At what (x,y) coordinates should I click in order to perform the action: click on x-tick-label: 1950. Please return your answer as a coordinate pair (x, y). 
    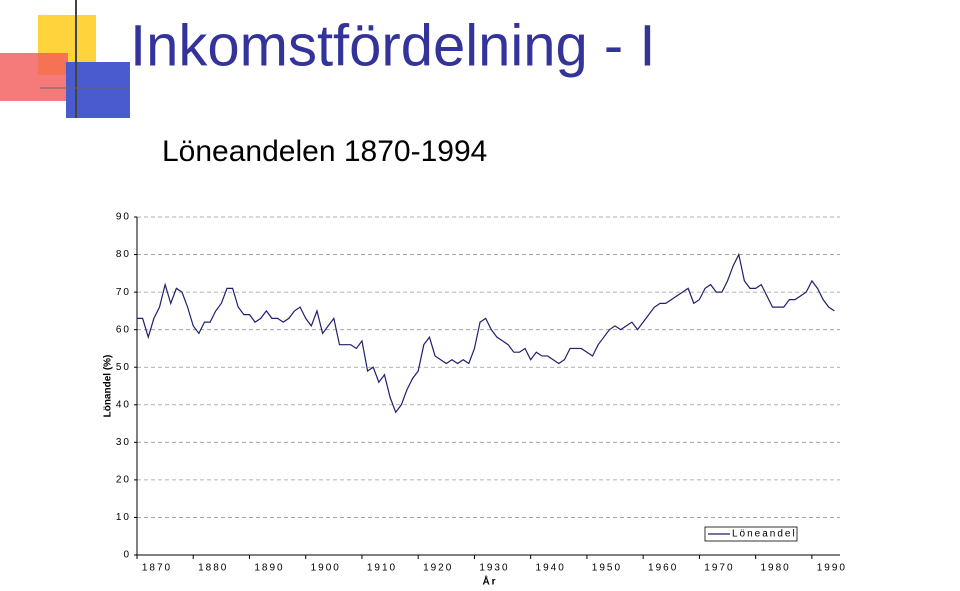
    Looking at the image, I should click on (607, 568).